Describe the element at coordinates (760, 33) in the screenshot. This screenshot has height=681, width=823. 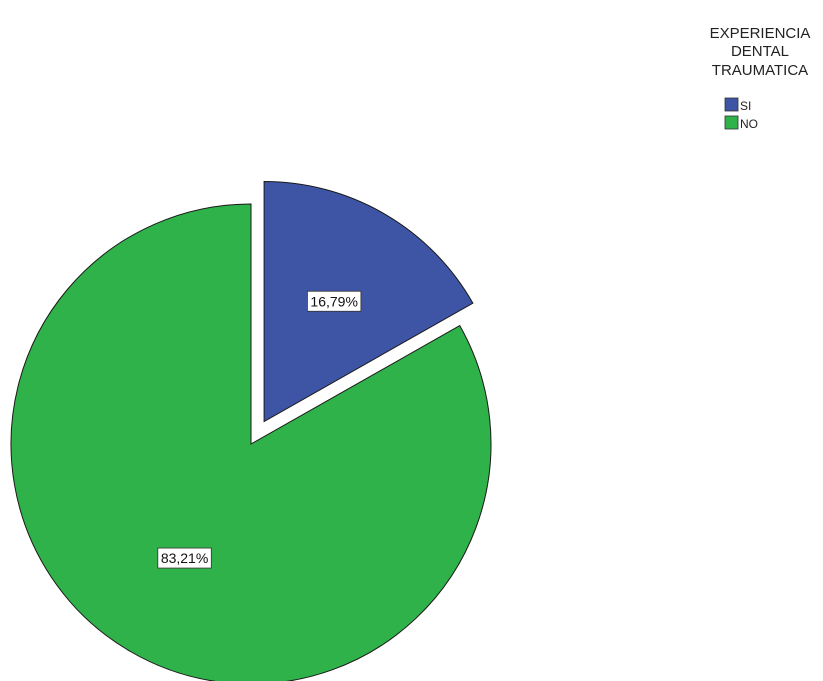
I see `legend-title-line-1: EXPERIENCIA` at that location.